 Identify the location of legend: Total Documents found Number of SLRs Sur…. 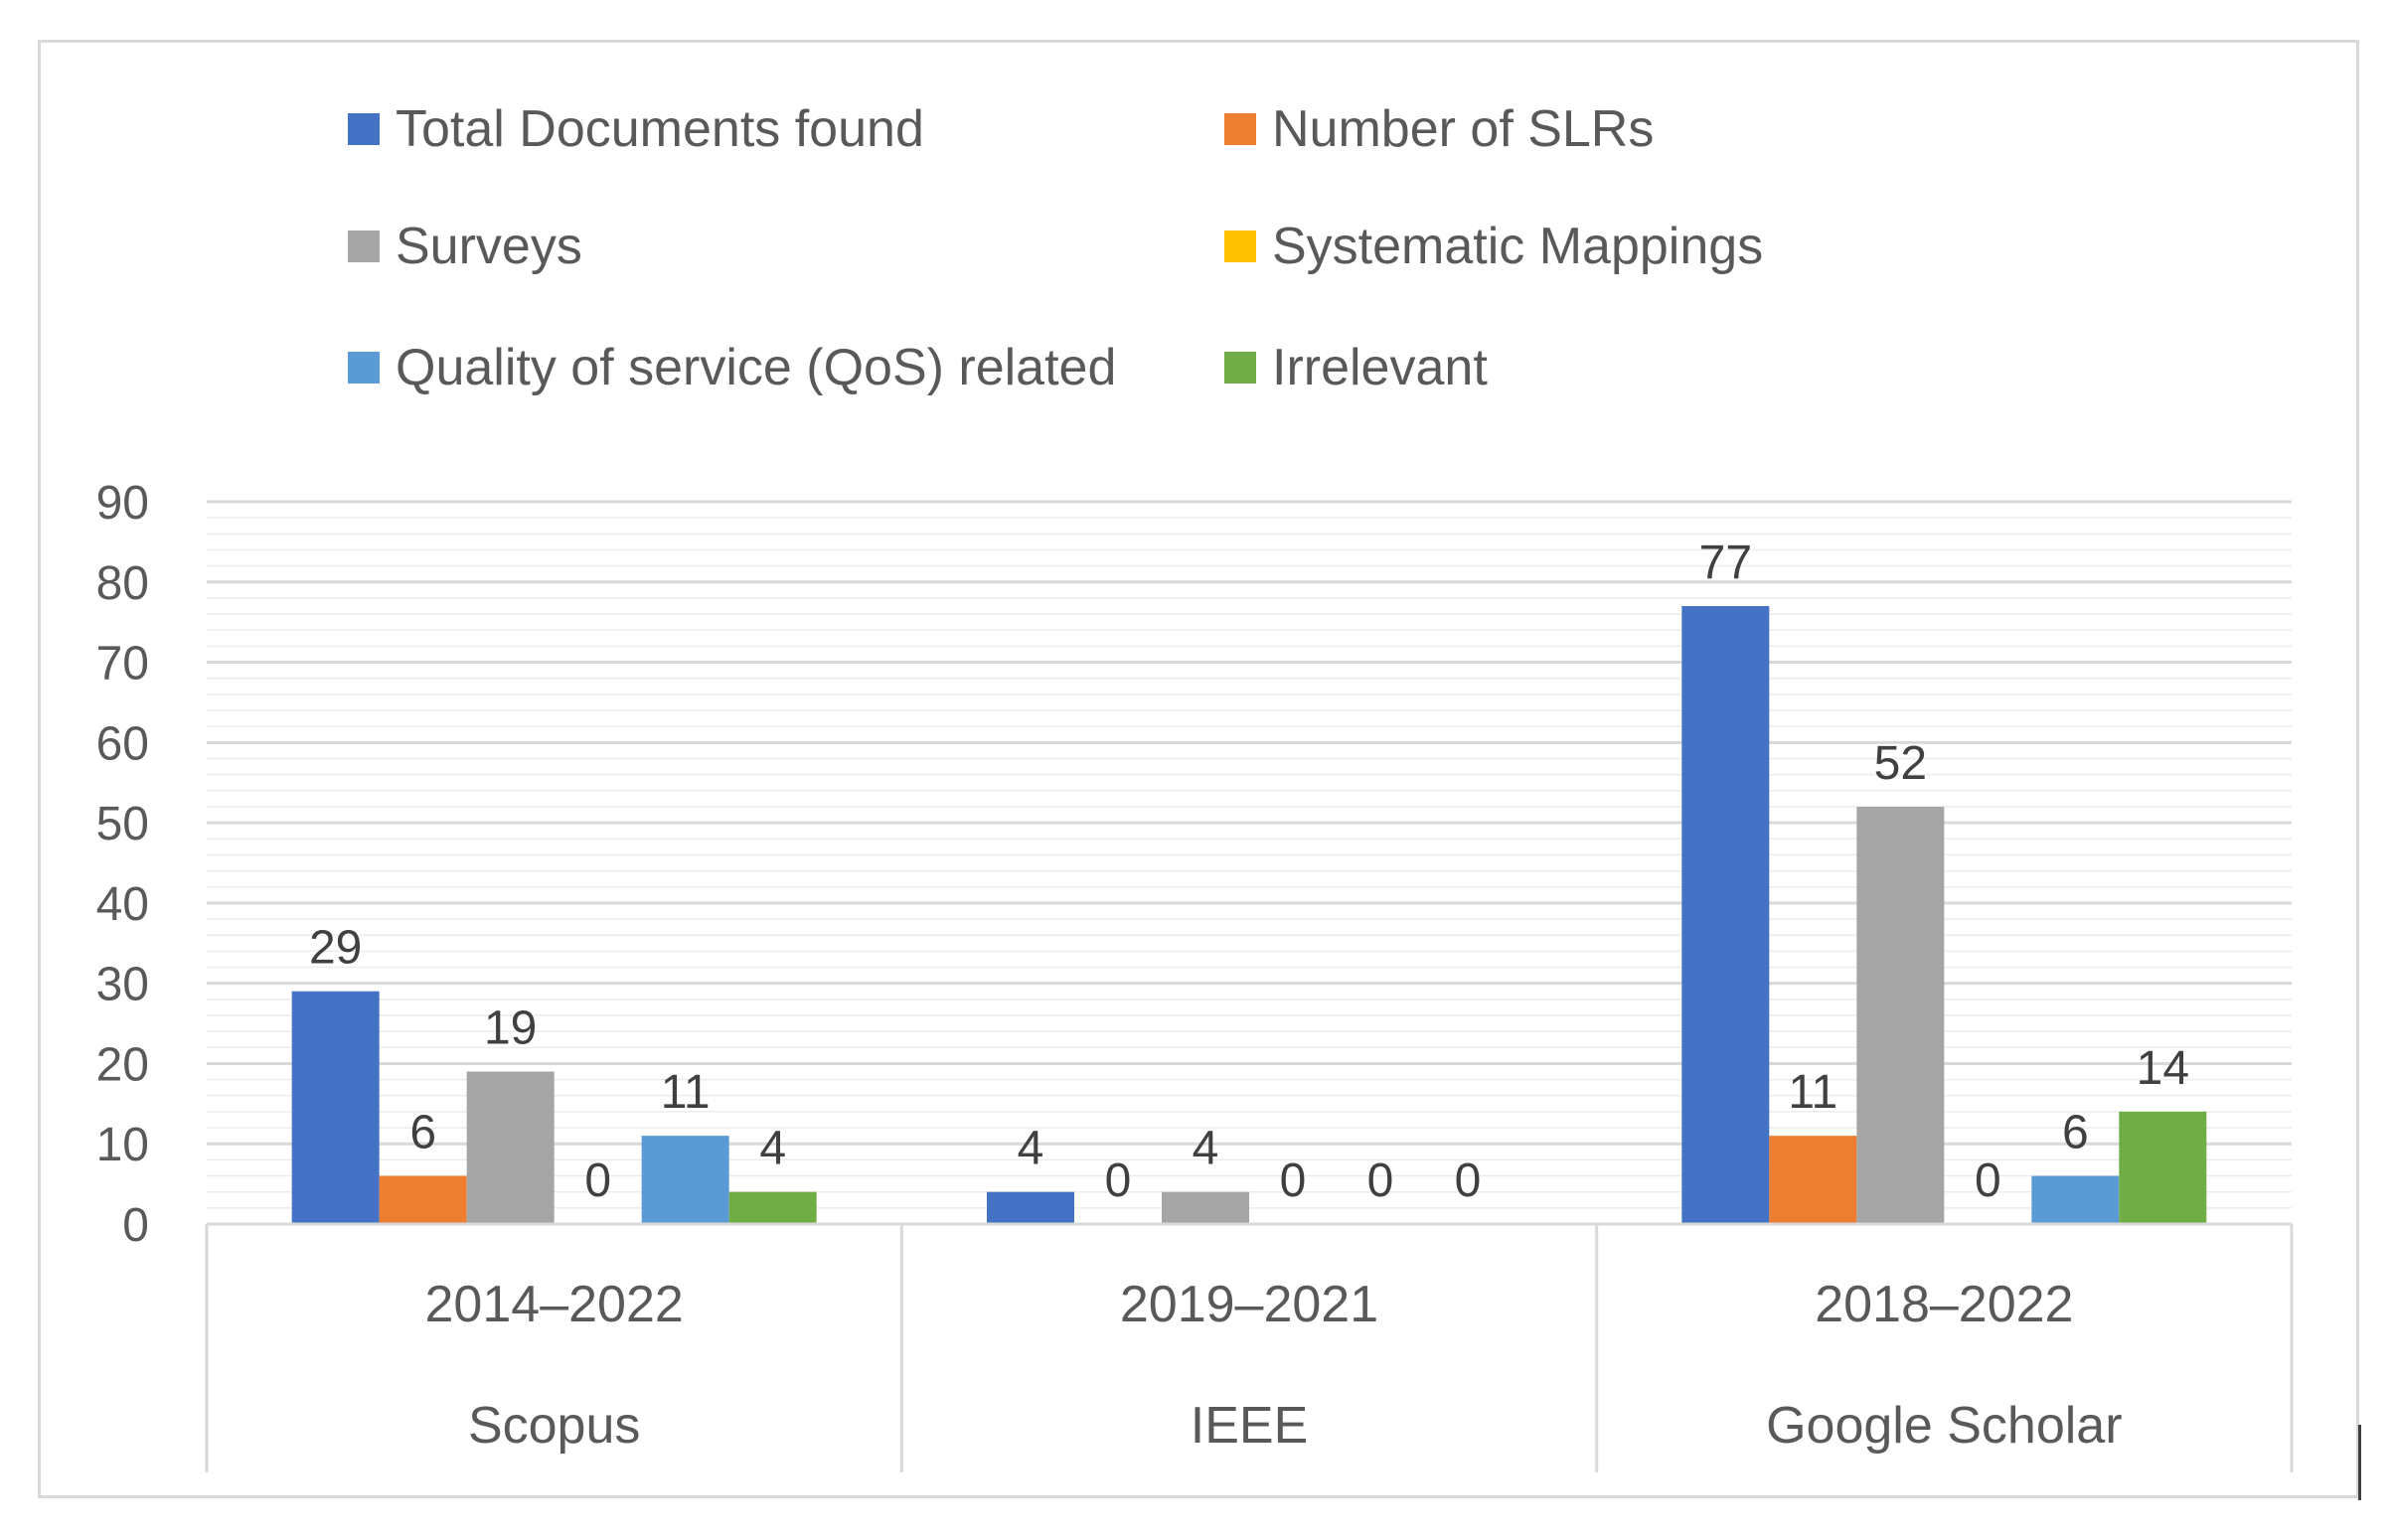
(1143, 263).